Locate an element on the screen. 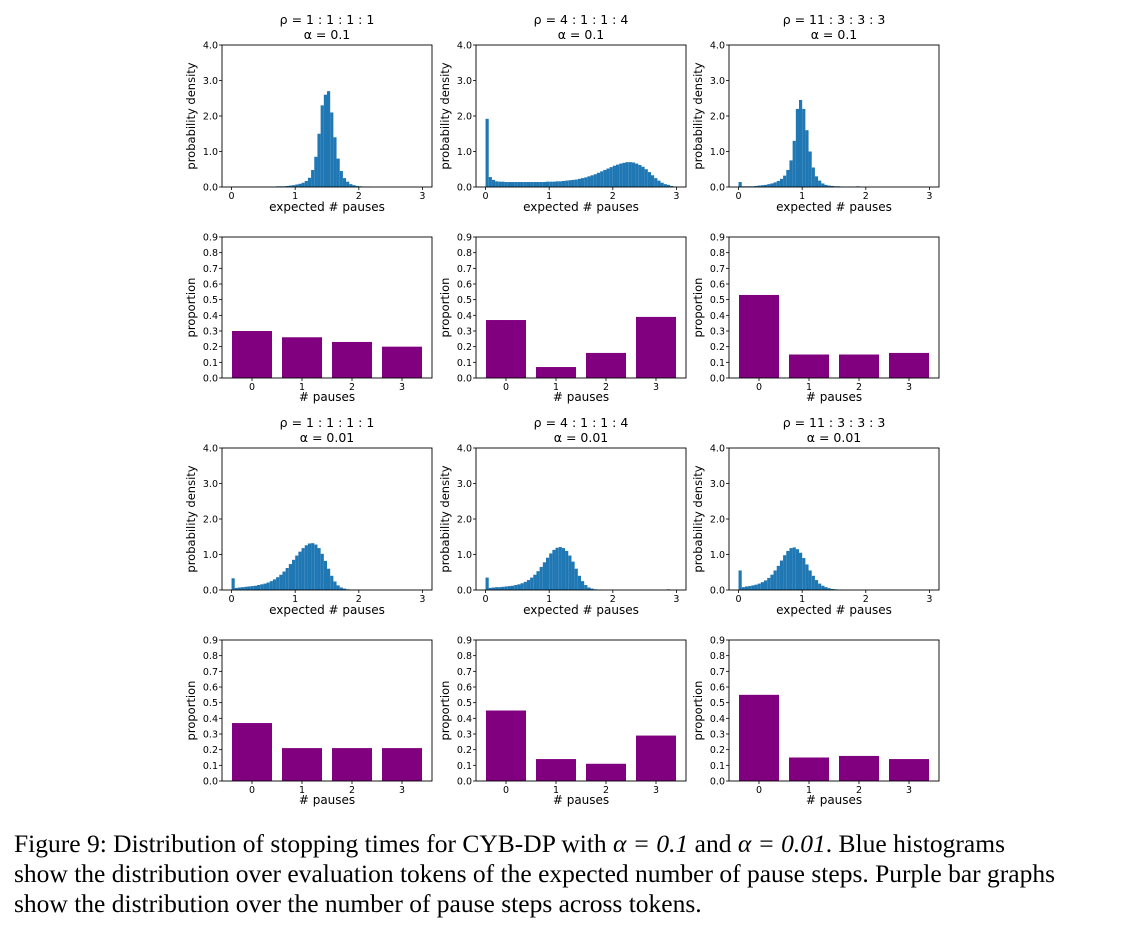 Image resolution: width=1129 pixels, height=929 pixels. y-tick-label: 0.8 is located at coordinates (210, 656).